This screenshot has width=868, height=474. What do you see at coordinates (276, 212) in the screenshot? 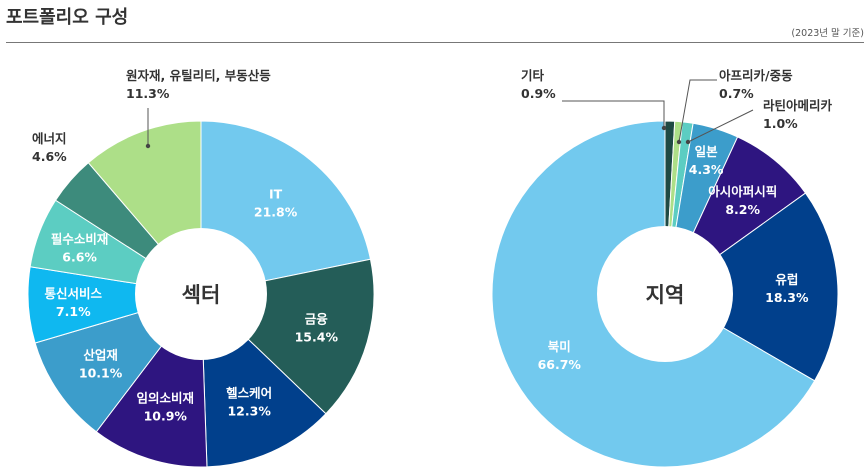
I see `slice-value-label: 21.8%` at bounding box center [276, 212].